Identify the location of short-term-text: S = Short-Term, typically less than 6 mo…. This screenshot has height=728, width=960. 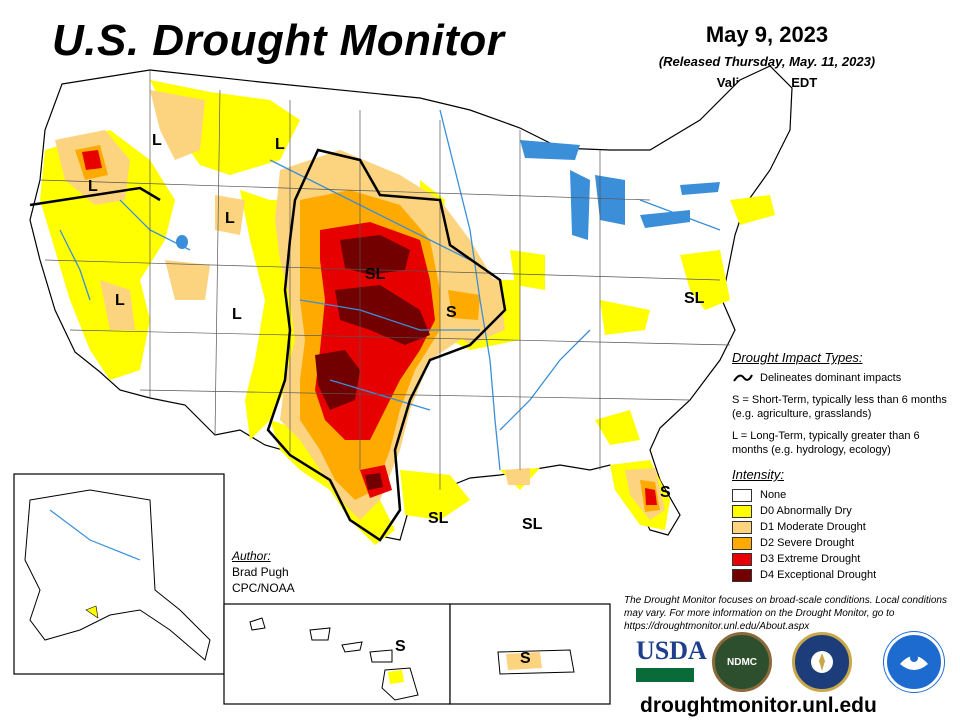
(839, 407).